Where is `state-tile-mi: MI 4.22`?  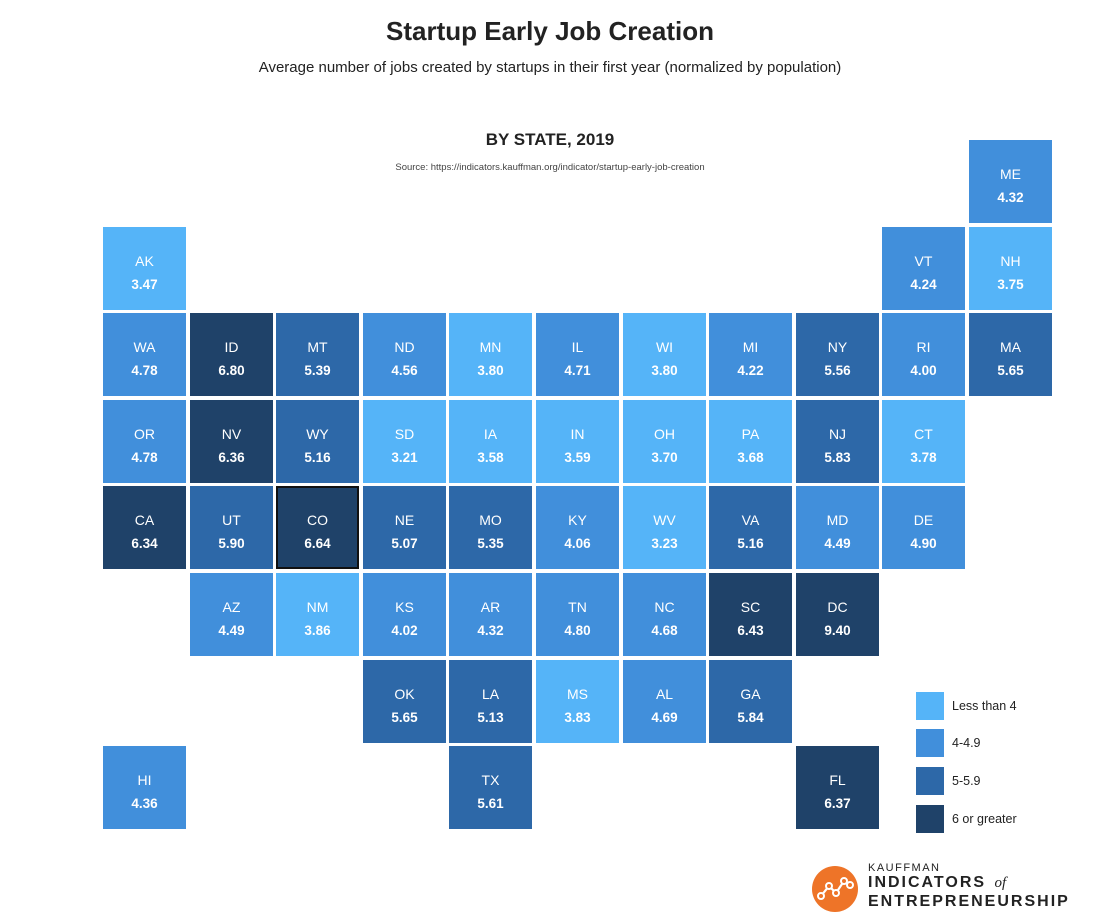
state-tile-mi: MI 4.22 is located at coordinates (750, 354).